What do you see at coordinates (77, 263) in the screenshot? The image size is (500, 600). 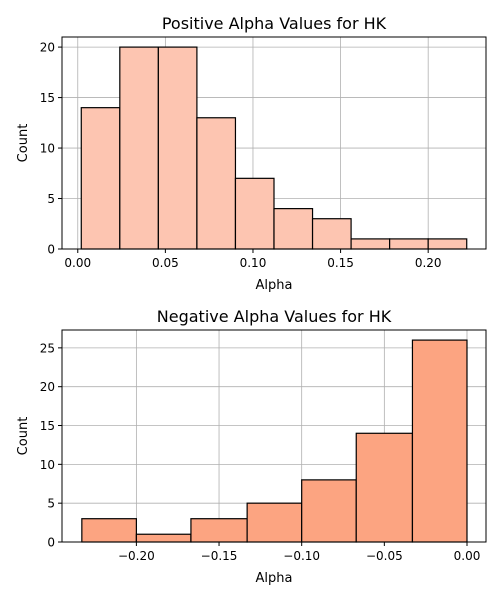 I see `chart-1-xtick-label-0: 0.00` at bounding box center [77, 263].